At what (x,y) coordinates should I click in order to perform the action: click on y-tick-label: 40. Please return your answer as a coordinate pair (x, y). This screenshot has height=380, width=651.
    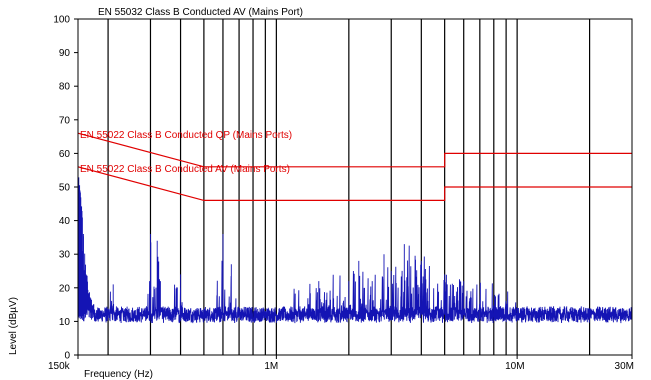
    Looking at the image, I should click on (65, 221).